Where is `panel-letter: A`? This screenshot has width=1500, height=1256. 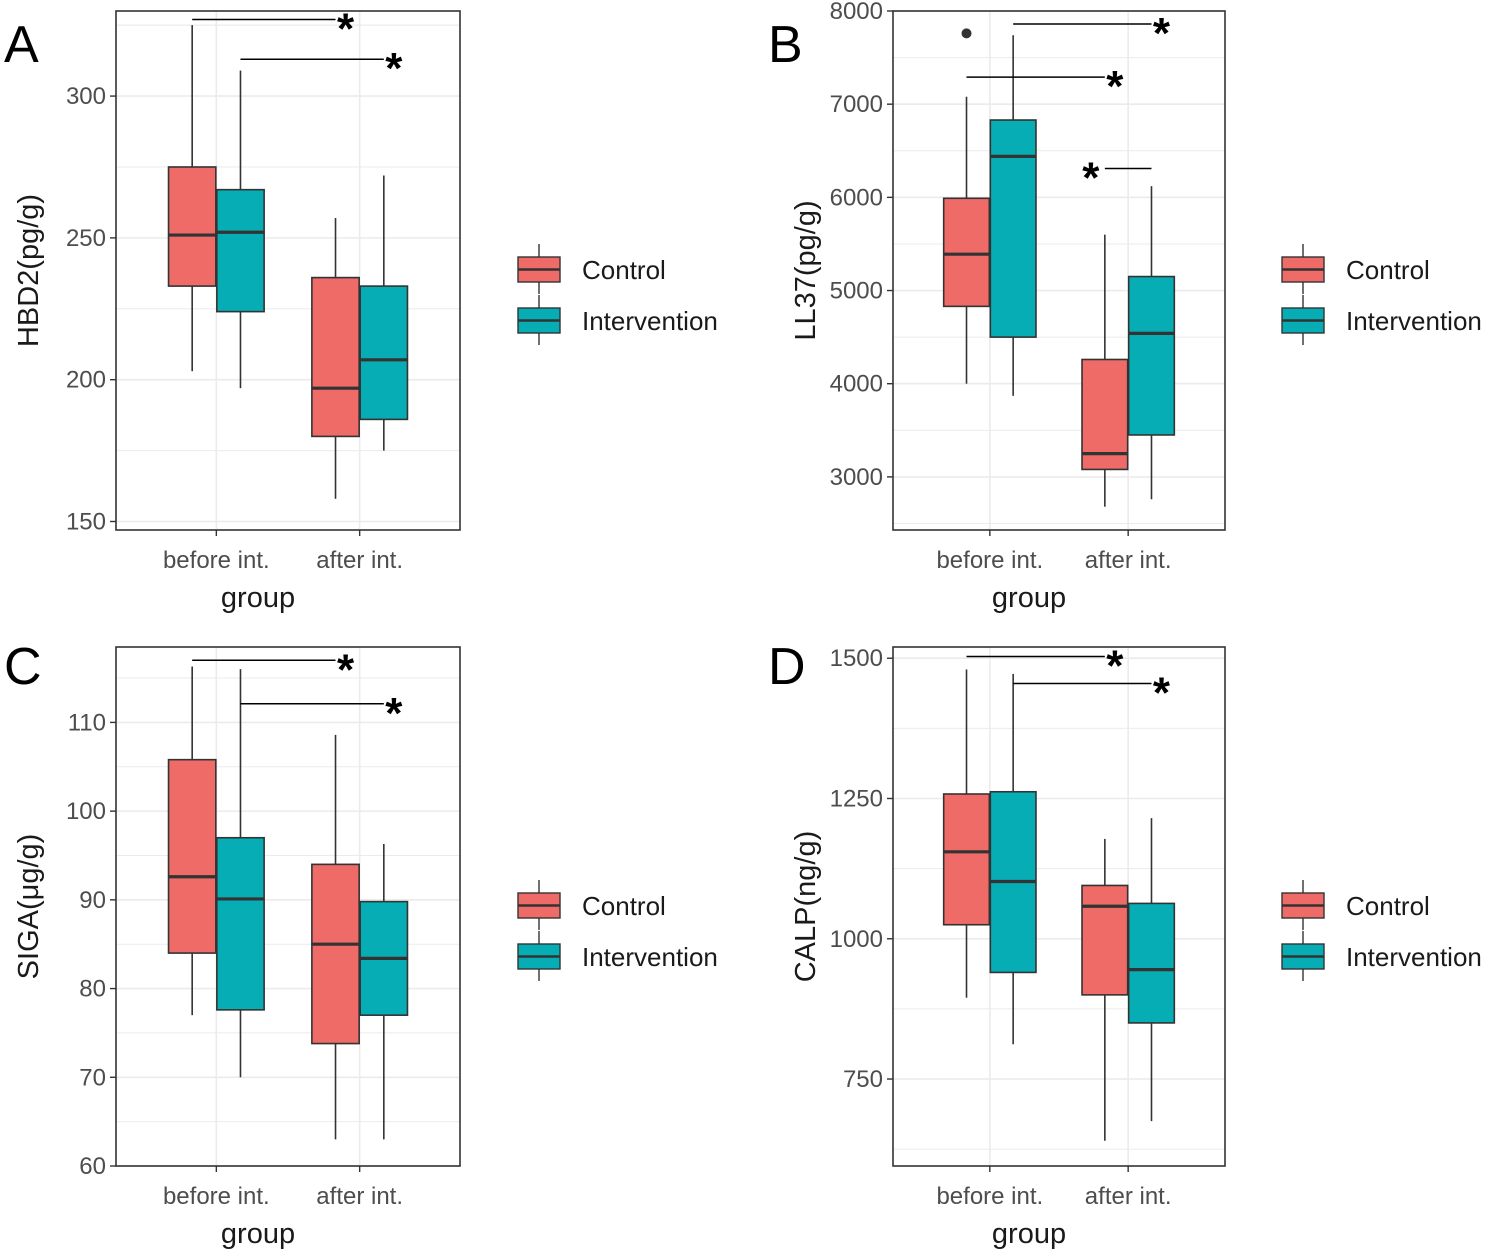
panel-letter: A is located at coordinates (21, 45).